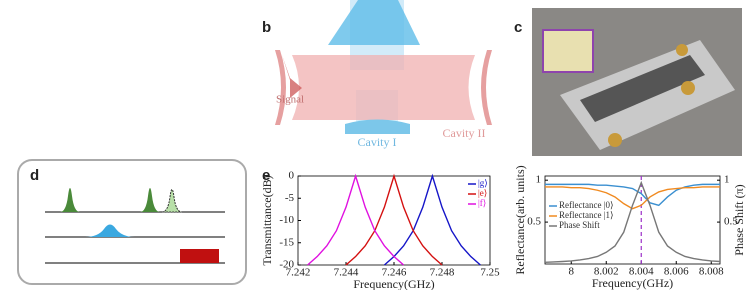 Image resolution: width=748 pixels, height=295 pixels. What do you see at coordinates (266, 27) in the screenshot?
I see `panel-label: b` at bounding box center [266, 27].